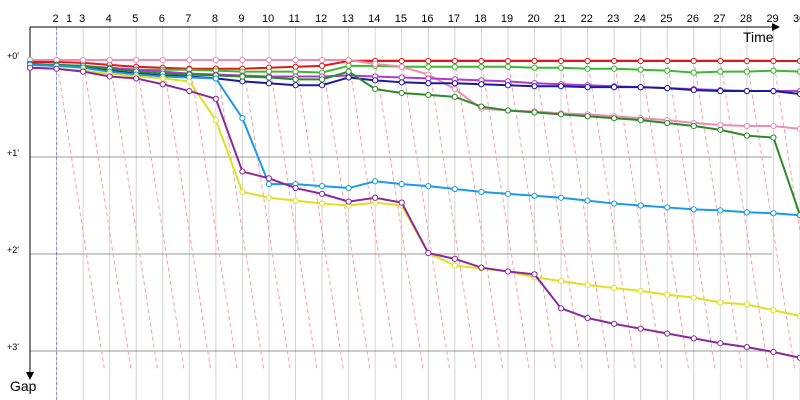 Image resolution: width=800 pixels, height=400 pixels. I want to click on y-axis-arrow, so click(30, 376).